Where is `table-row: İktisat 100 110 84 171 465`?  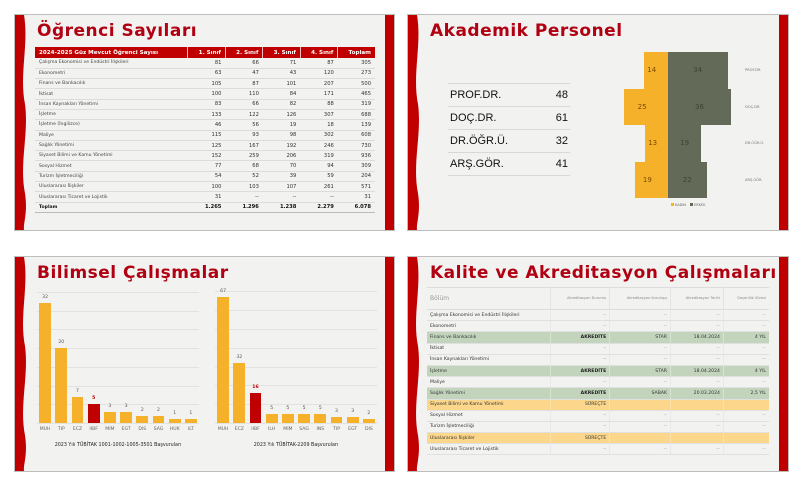
table-row: İktisat 100 110 84 171 465 is located at coordinates (205, 94).